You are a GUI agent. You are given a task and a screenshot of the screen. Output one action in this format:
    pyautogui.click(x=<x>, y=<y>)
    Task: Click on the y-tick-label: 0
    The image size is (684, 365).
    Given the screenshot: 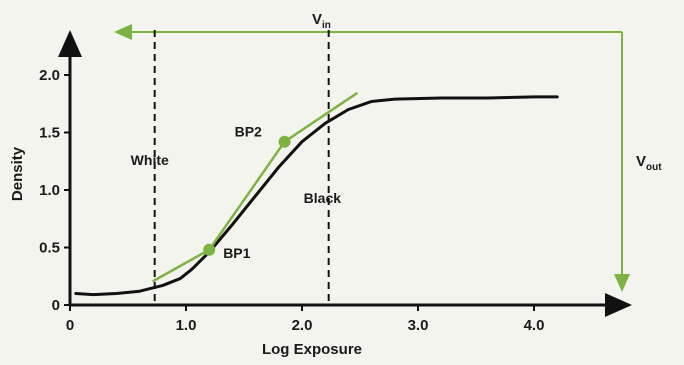 What is the action you would take?
    pyautogui.click(x=56, y=305)
    